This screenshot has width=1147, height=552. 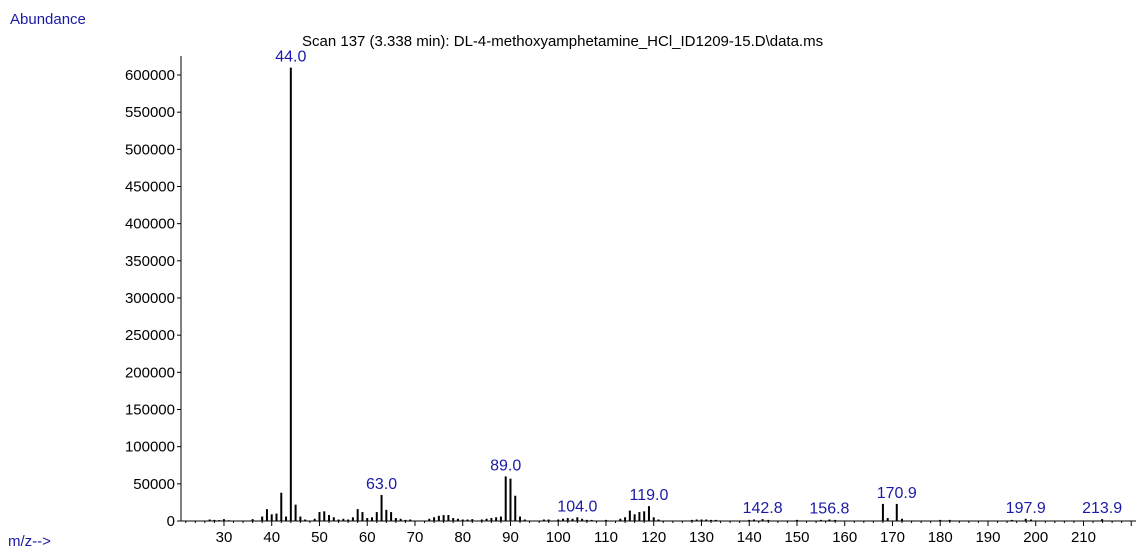 I want to click on x-axis-label: m/z-->, so click(x=29, y=541).